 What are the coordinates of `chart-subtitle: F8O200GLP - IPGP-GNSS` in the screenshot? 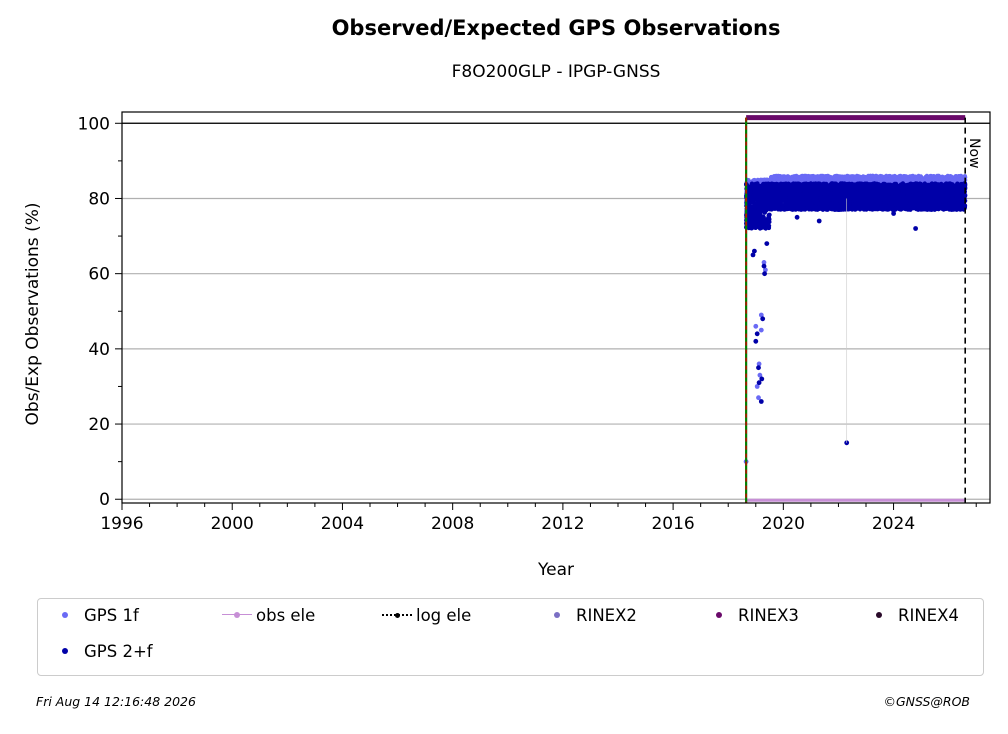 It's located at (556, 72).